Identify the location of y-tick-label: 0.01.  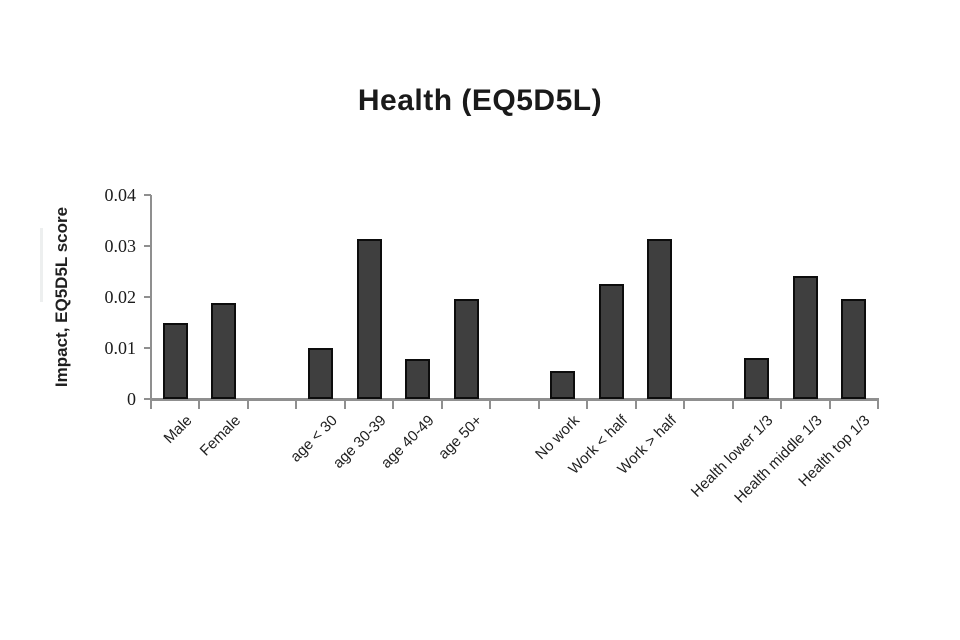
(120, 347).